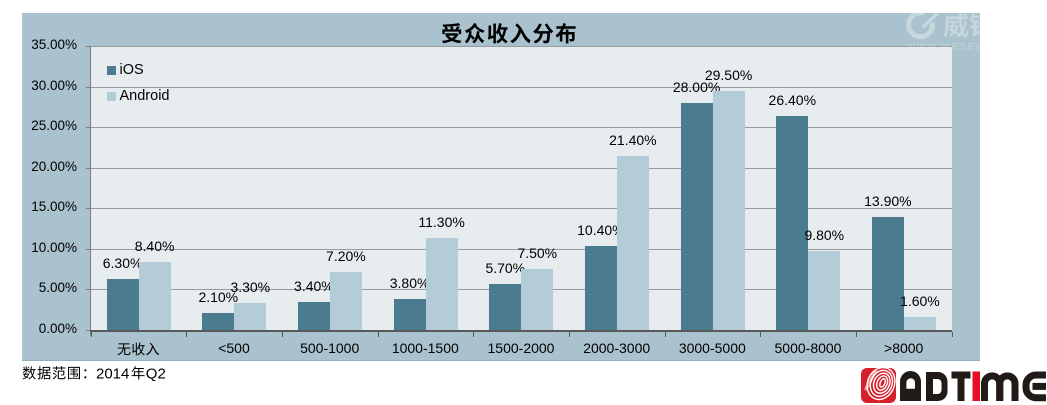 This screenshot has height=405, width=1047. What do you see at coordinates (156, 374) in the screenshot?
I see `svg-text: Q2` at bounding box center [156, 374].